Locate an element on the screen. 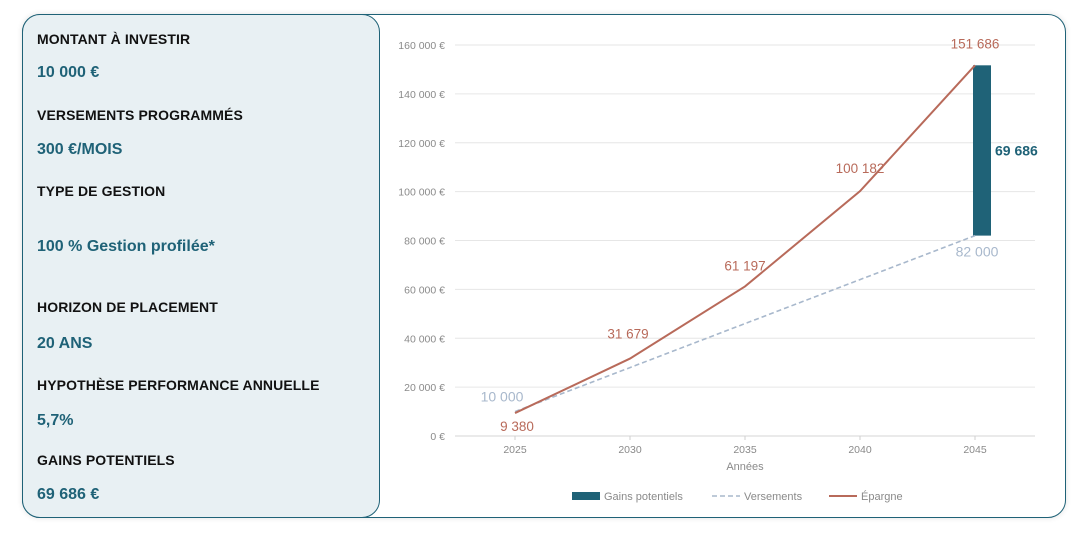 The height and width of the screenshot is (540, 1081). potential-gains-value: 69 686 € is located at coordinates (68, 494).